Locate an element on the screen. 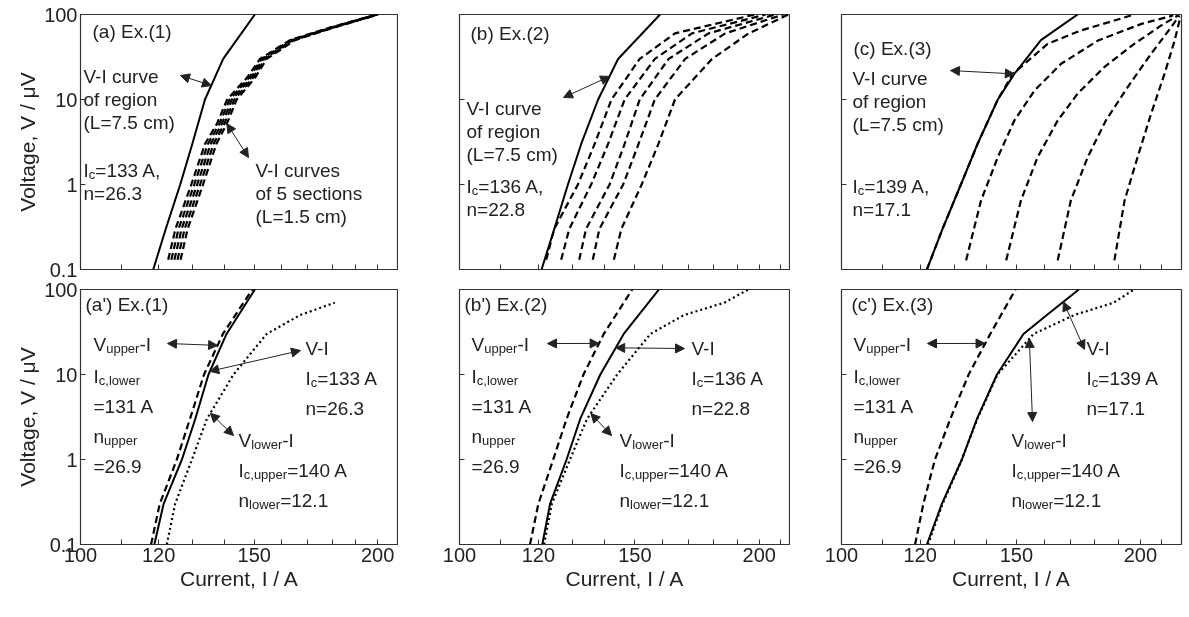  text: (c) Ex.(3) is located at coordinates (892, 48).